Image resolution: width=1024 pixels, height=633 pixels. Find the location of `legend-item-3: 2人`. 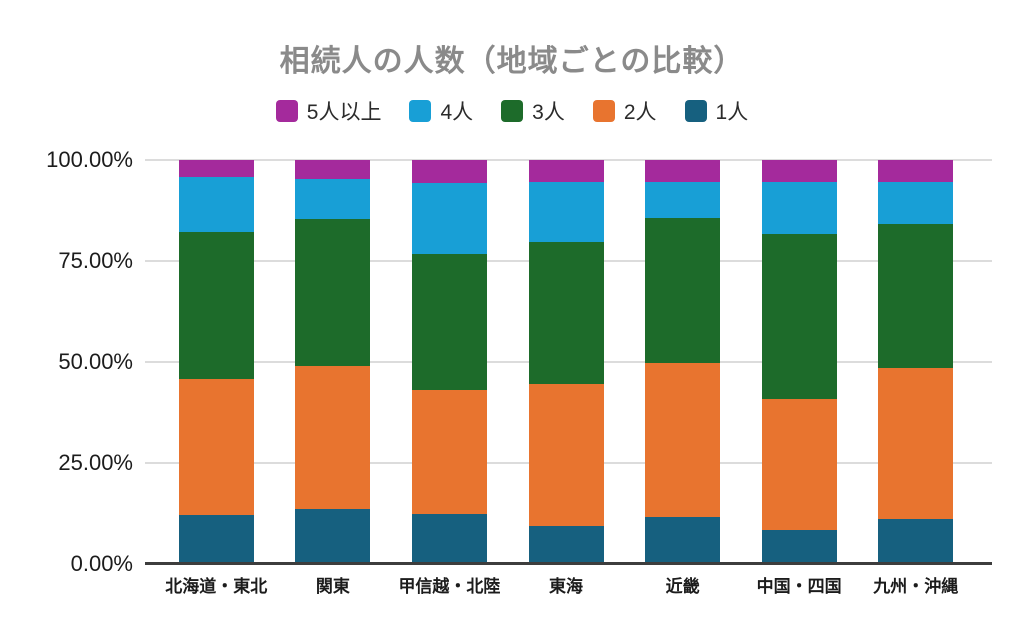

legend-item-3: 2人 is located at coordinates (624, 111).